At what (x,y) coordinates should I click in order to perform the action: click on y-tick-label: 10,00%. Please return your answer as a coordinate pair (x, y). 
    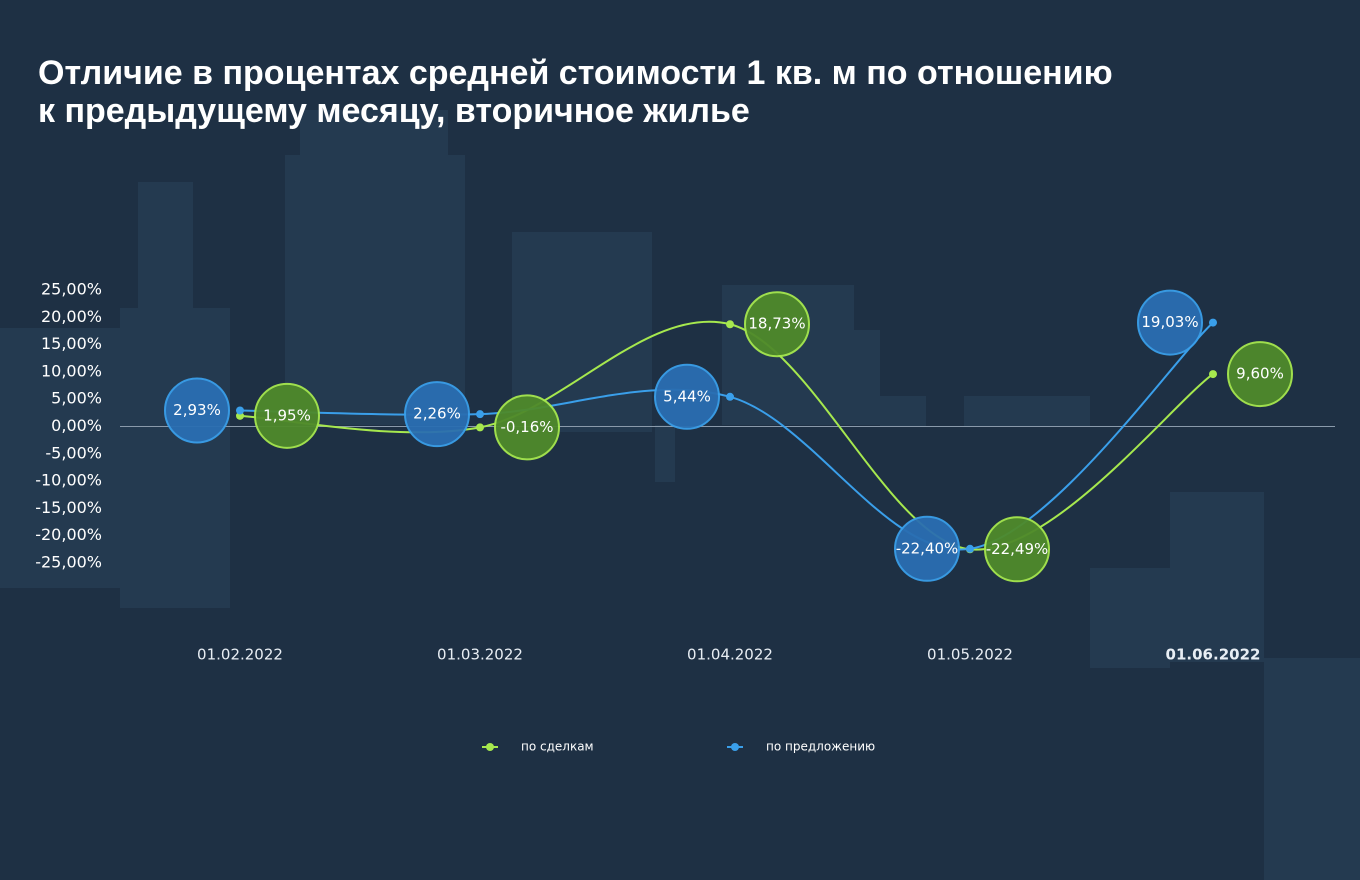
    Looking at the image, I should click on (71, 370).